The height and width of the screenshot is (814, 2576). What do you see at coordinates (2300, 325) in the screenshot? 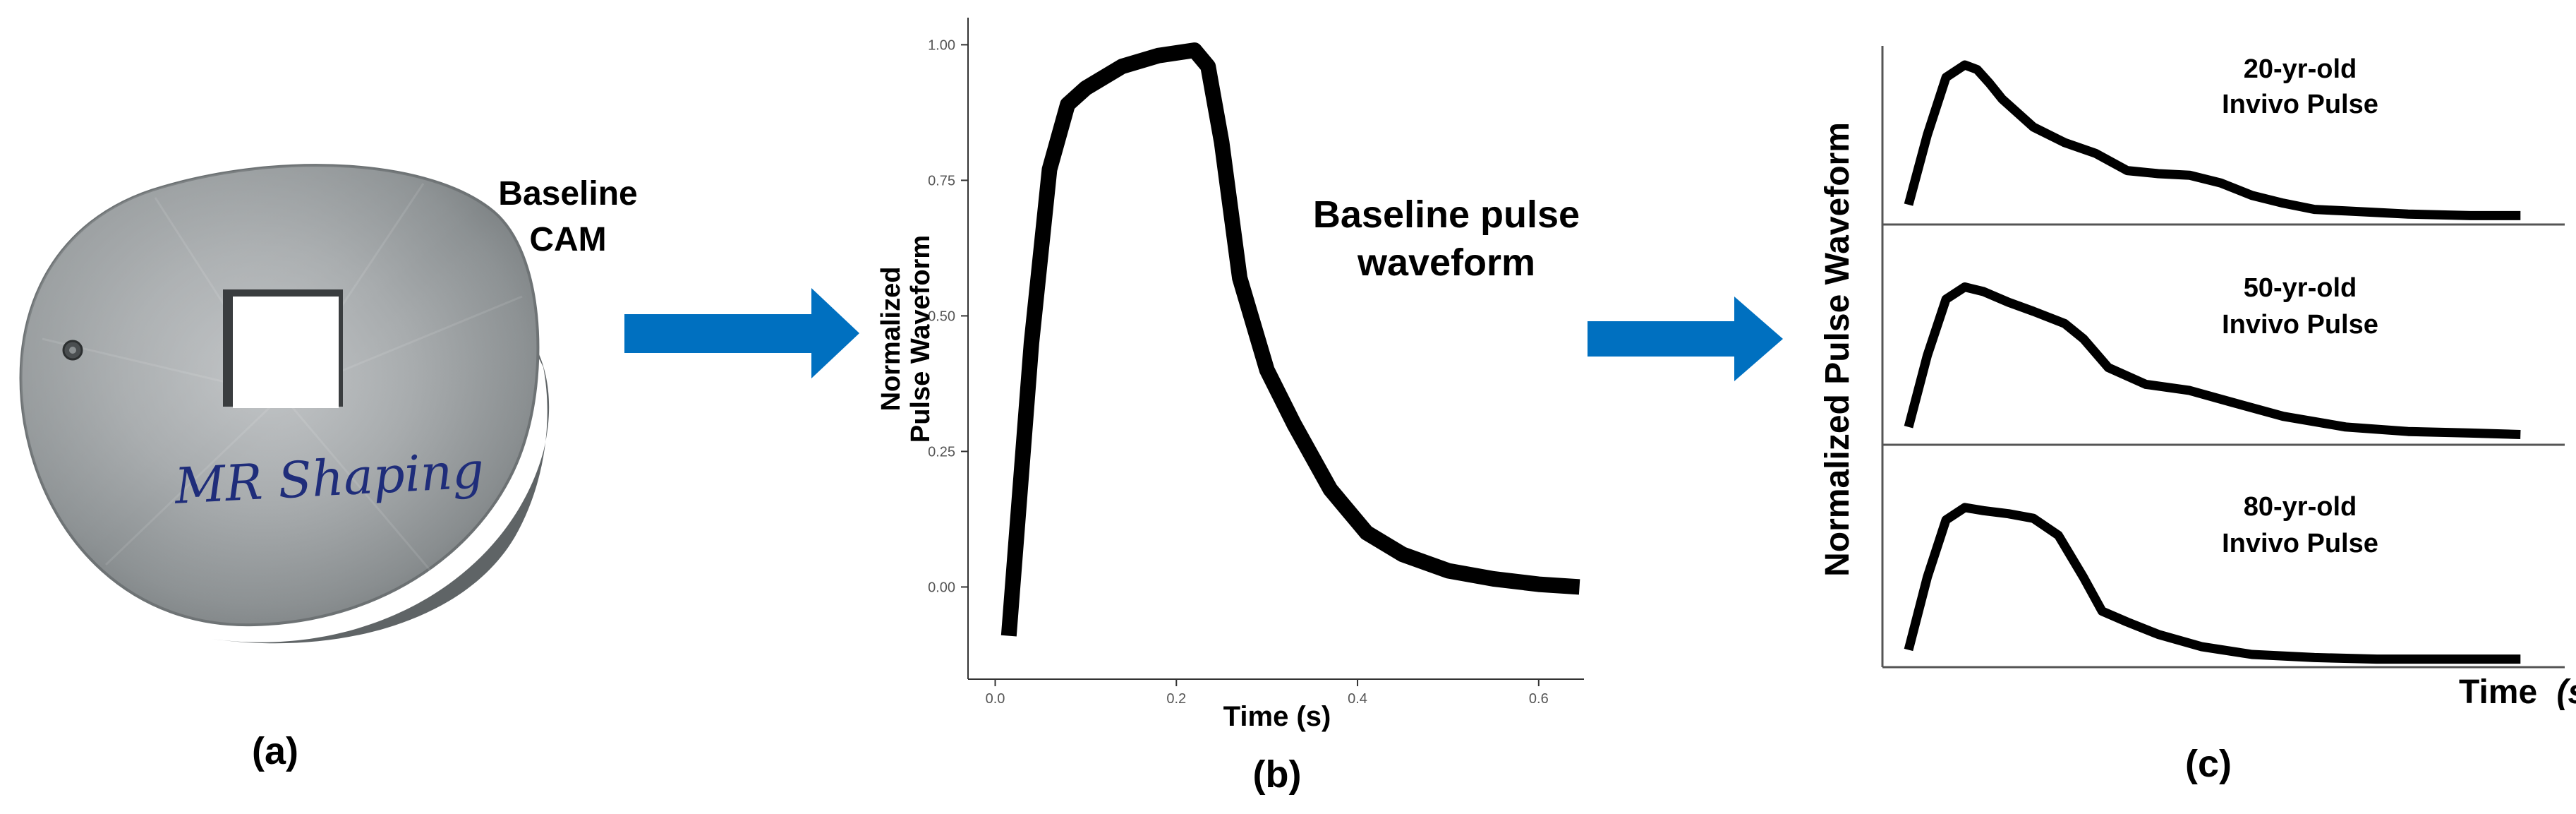
I see `label-50-line2: Invivo Pulse` at bounding box center [2300, 325].